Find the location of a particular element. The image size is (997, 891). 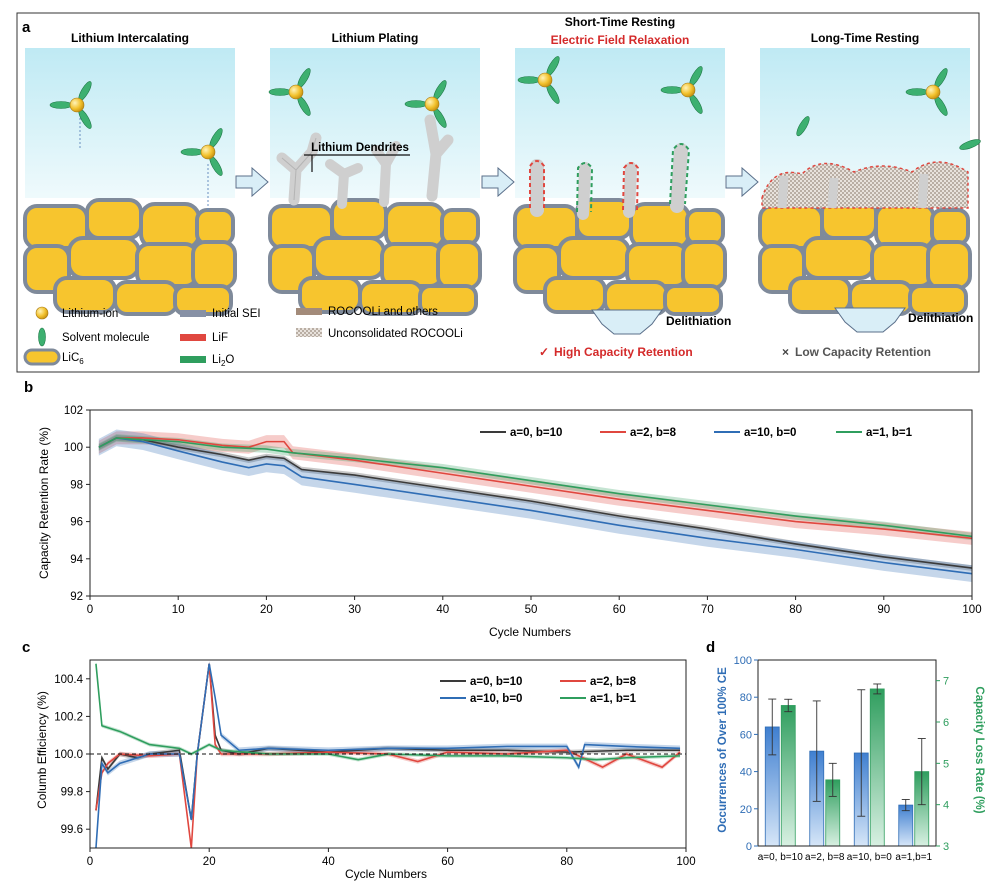

stage-subtitle: Electric Field Relaxation is located at coordinates (620, 40).